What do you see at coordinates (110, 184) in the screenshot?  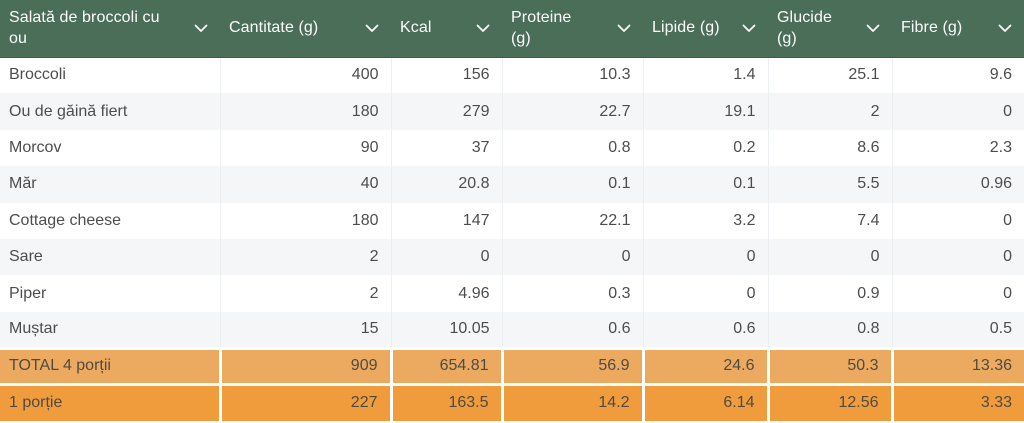 I see `ingredient-name-cell: Măr` at bounding box center [110, 184].